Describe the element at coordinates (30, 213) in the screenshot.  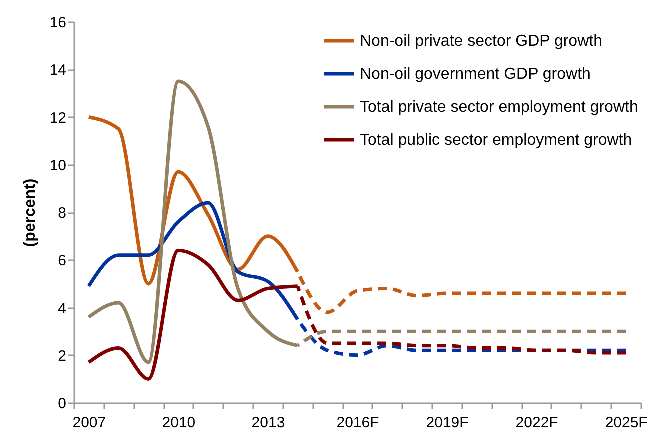
I see `y-axis-title: (percent)` at that location.